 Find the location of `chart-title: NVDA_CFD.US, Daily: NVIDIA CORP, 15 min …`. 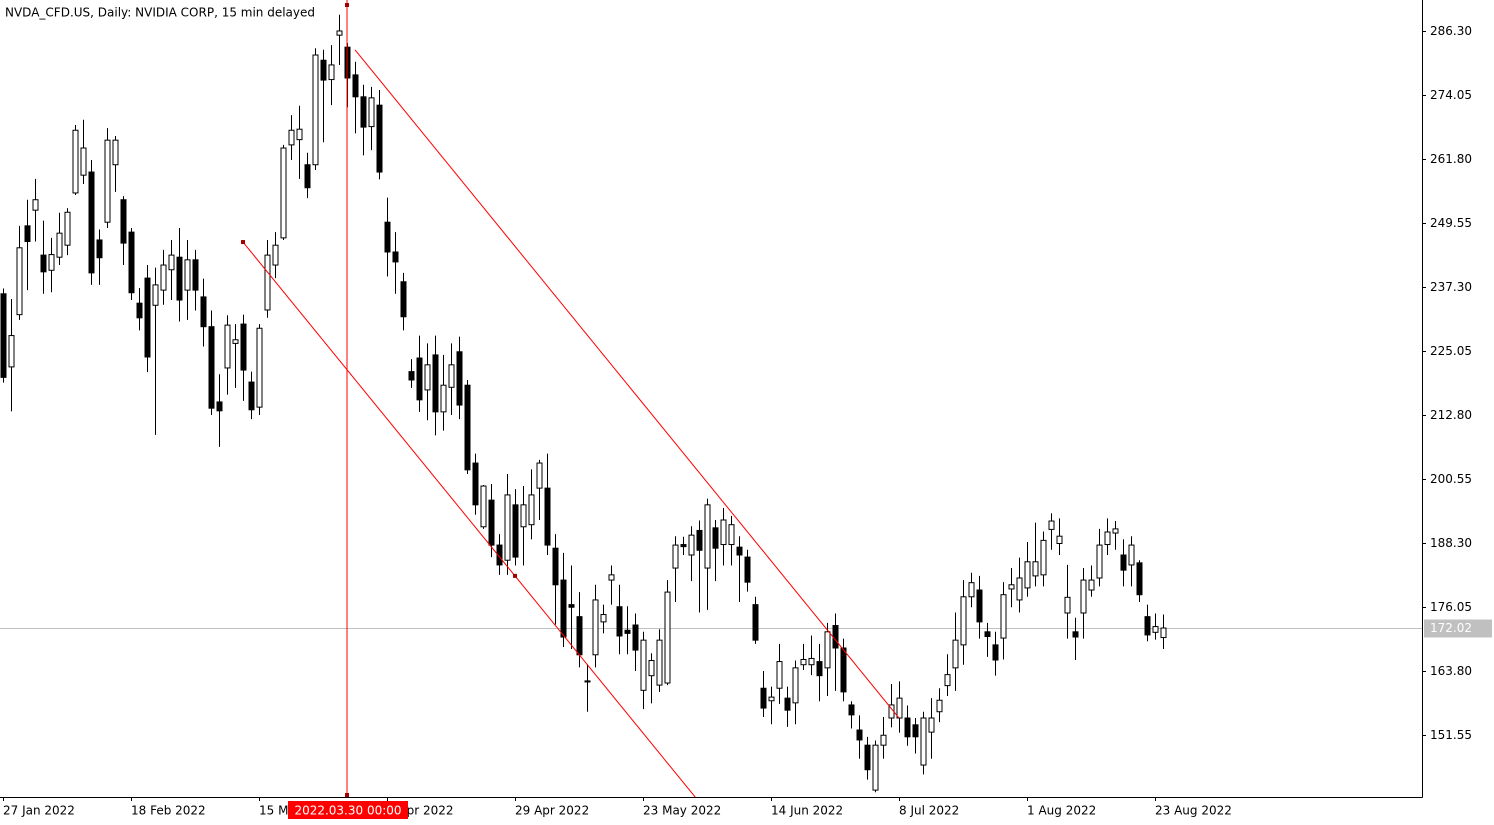

chart-title: NVDA_CFD.US, Daily: NVIDIA CORP, 15 min … is located at coordinates (160, 13).